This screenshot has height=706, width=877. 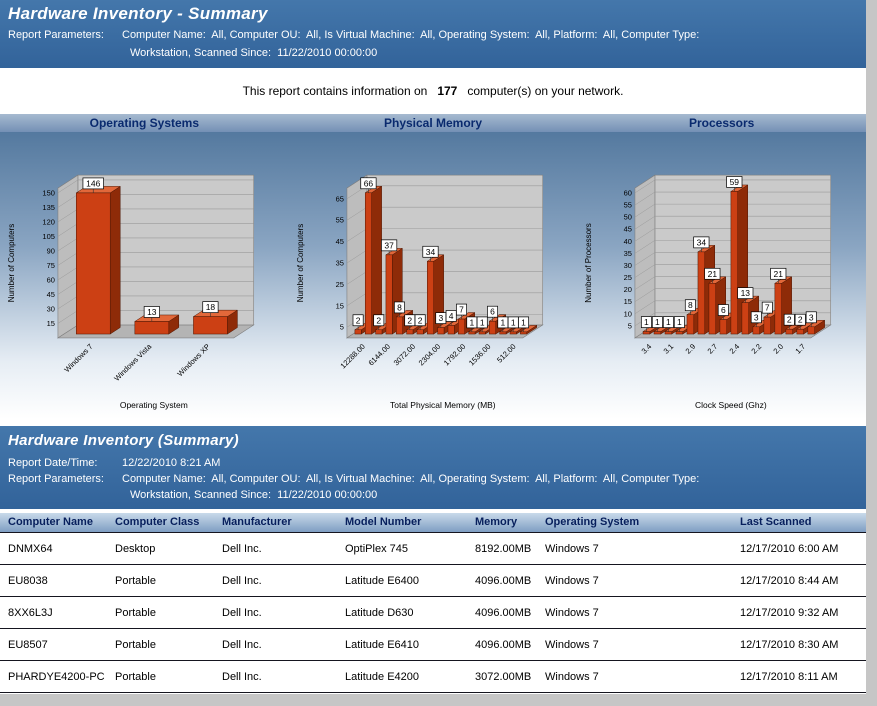 What do you see at coordinates (135, 548) in the screenshot?
I see `table-cell: Desktop` at bounding box center [135, 548].